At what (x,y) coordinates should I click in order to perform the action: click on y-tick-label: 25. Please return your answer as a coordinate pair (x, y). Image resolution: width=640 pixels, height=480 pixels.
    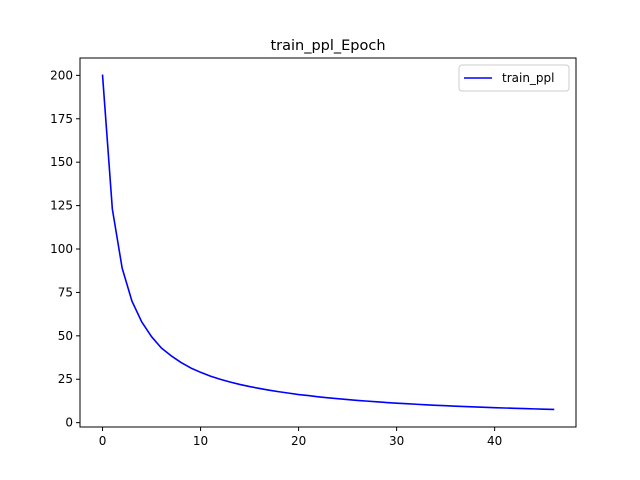
    Looking at the image, I should click on (65, 379).